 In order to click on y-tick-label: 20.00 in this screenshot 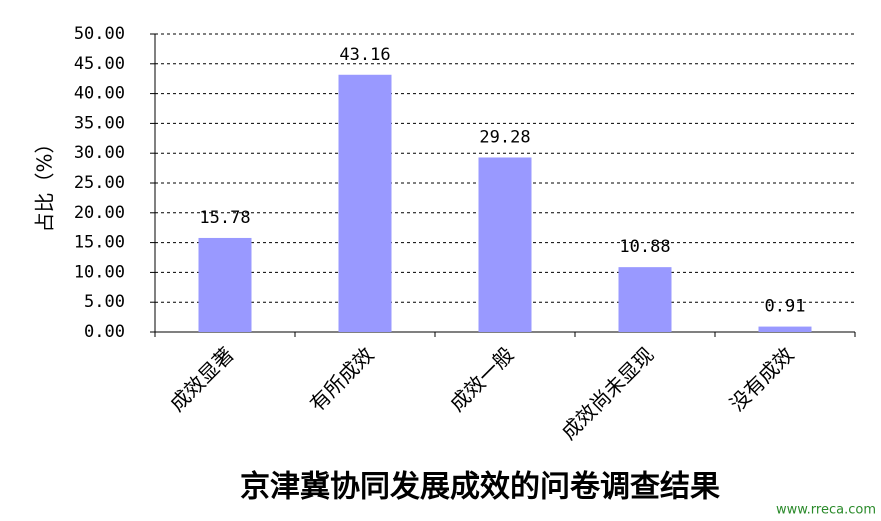, I will do `click(99, 213)`.